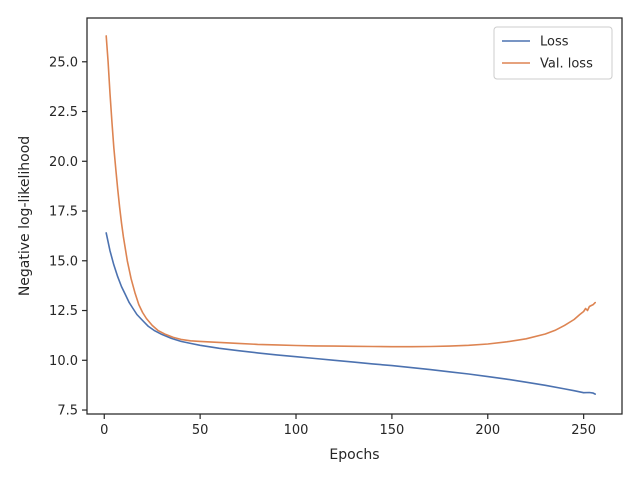 The height and width of the screenshot is (480, 640). I want to click on y-tick-label: 20.0, so click(63, 162).